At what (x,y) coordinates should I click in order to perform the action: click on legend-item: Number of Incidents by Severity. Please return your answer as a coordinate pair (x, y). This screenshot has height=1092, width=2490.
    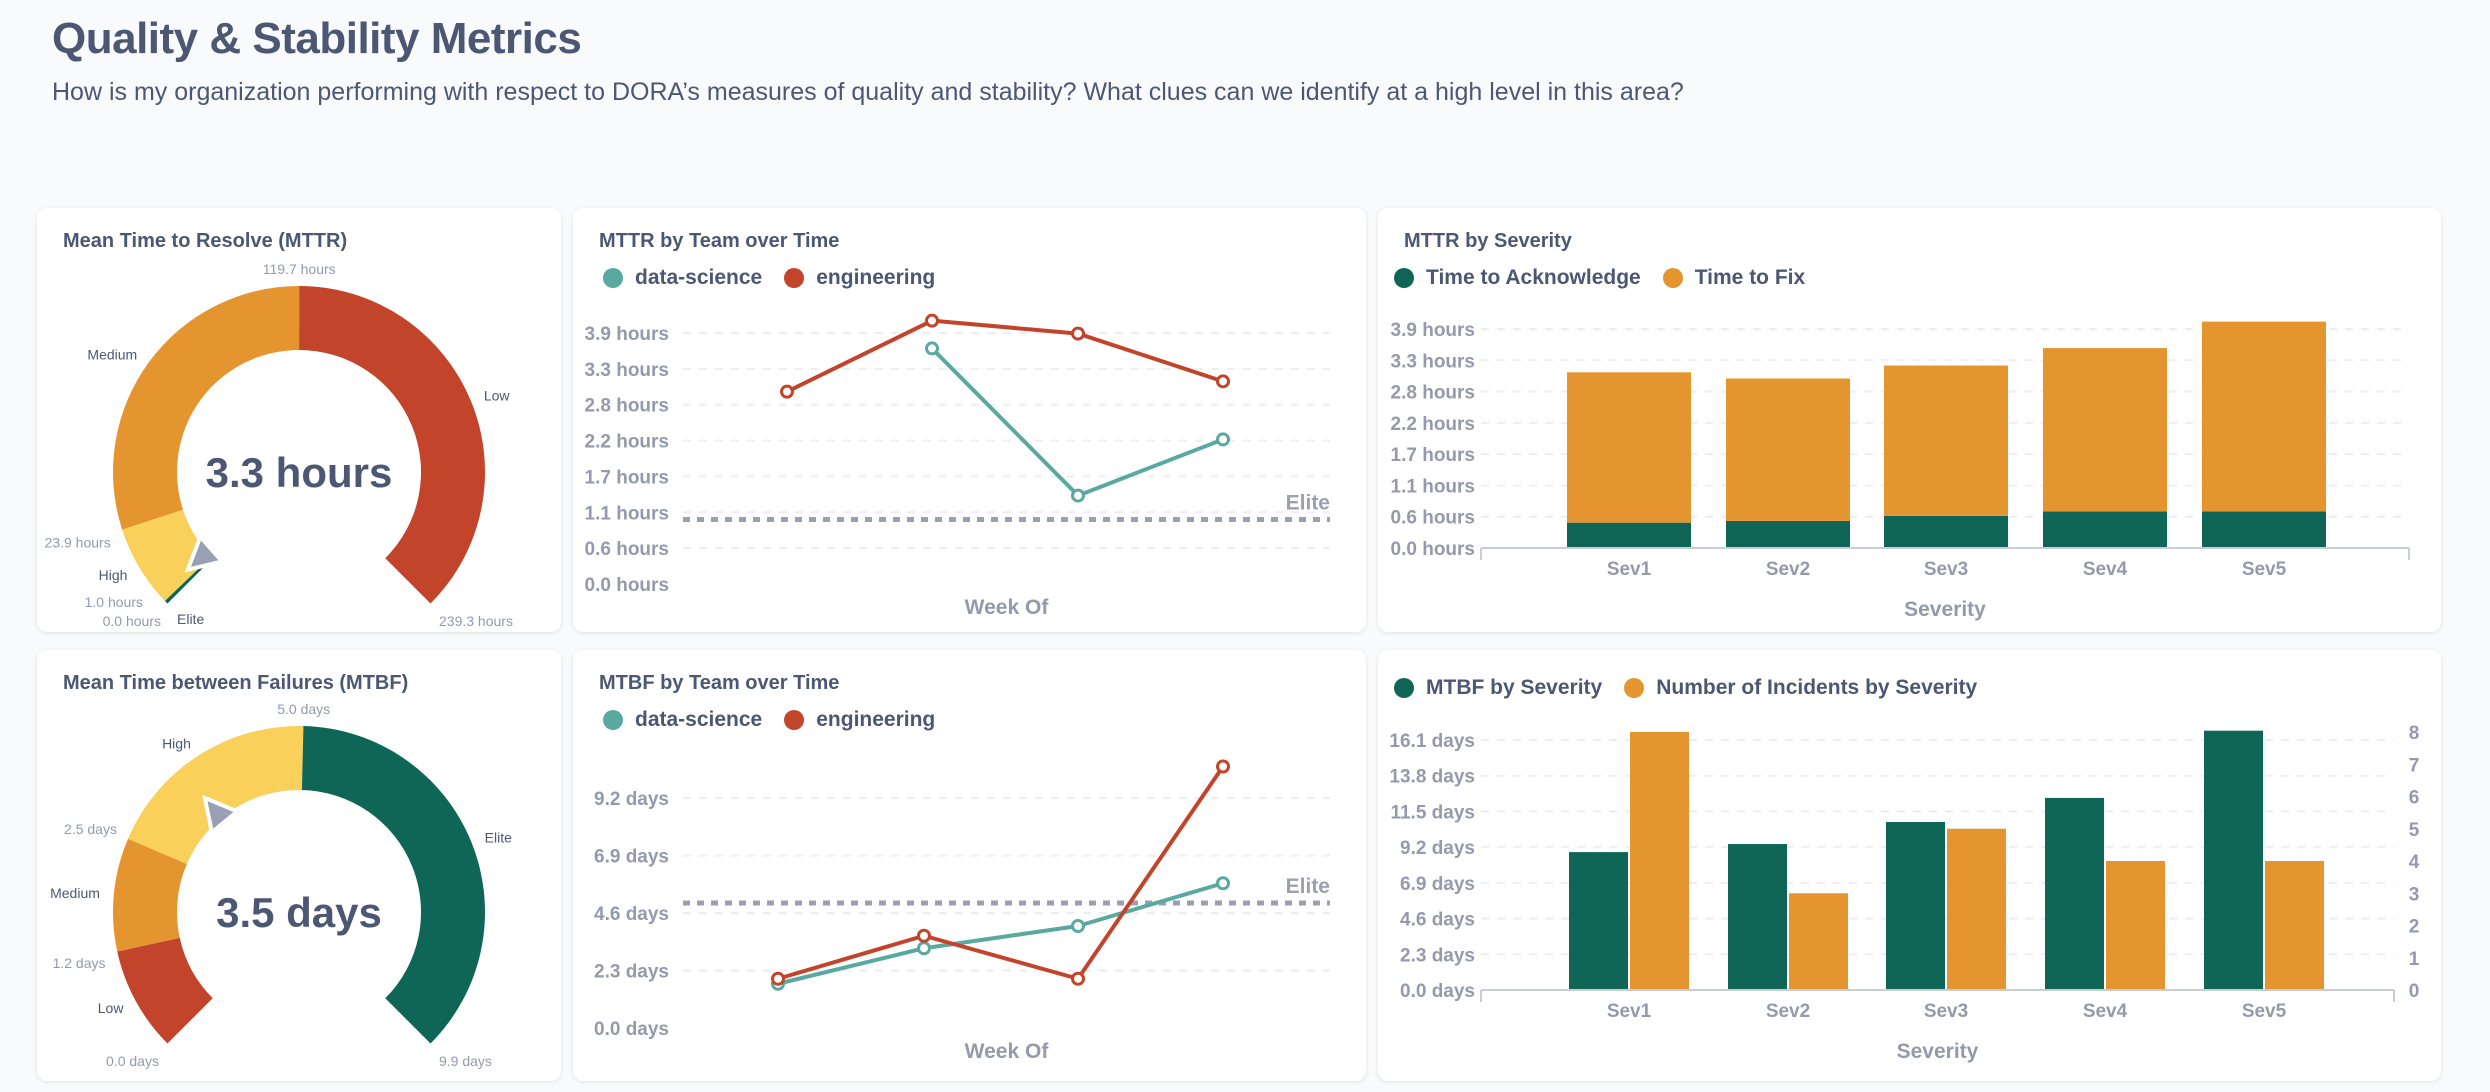
    Looking at the image, I should click on (1800, 688).